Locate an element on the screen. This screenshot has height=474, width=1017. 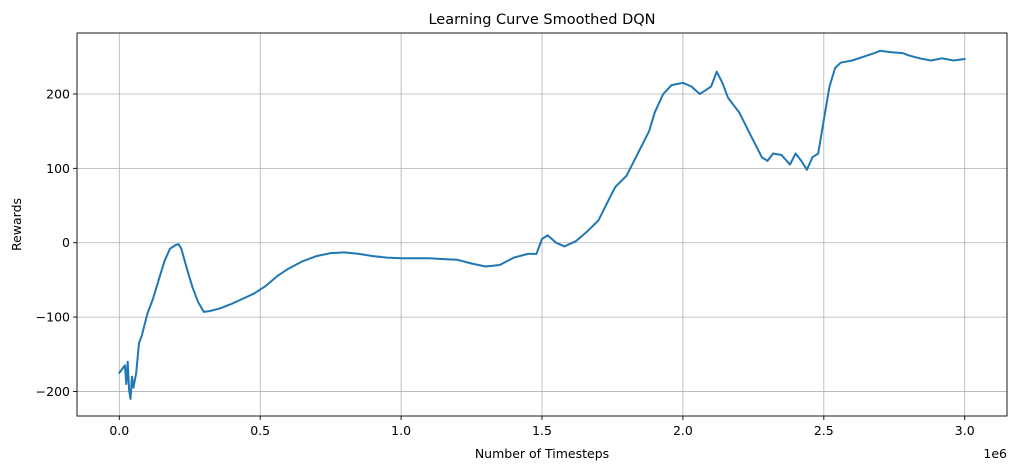
x-tick-label: 2.0 is located at coordinates (683, 430).